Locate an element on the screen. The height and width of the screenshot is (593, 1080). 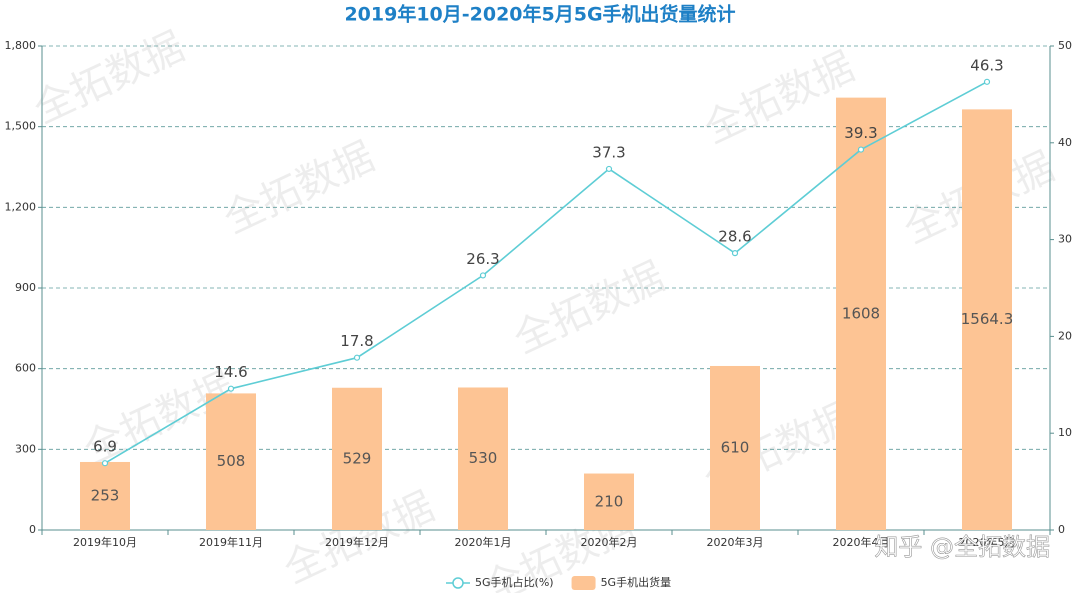
y-tick-label: 0 is located at coordinates (32, 529).